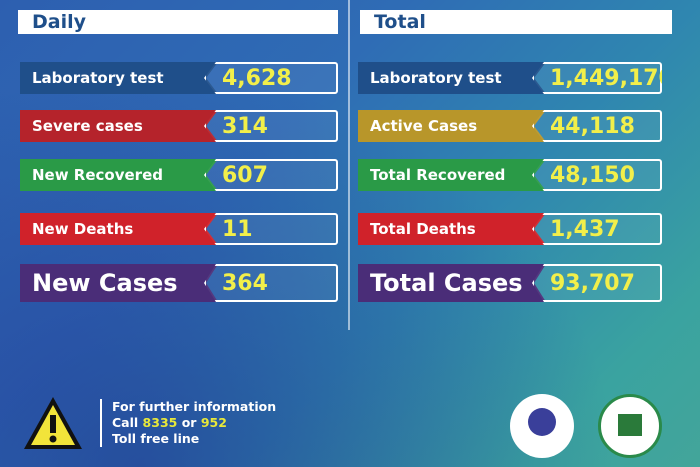  I want to click on stat-label: Severe cases, so click(119, 126).